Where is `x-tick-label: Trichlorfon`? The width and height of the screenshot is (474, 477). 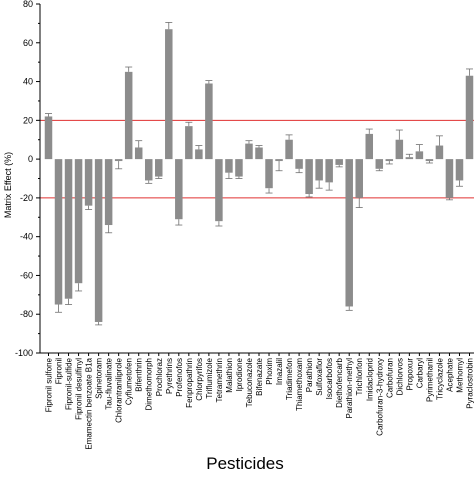
x-tick-label: Trichlorfon is located at coordinates (359, 377).